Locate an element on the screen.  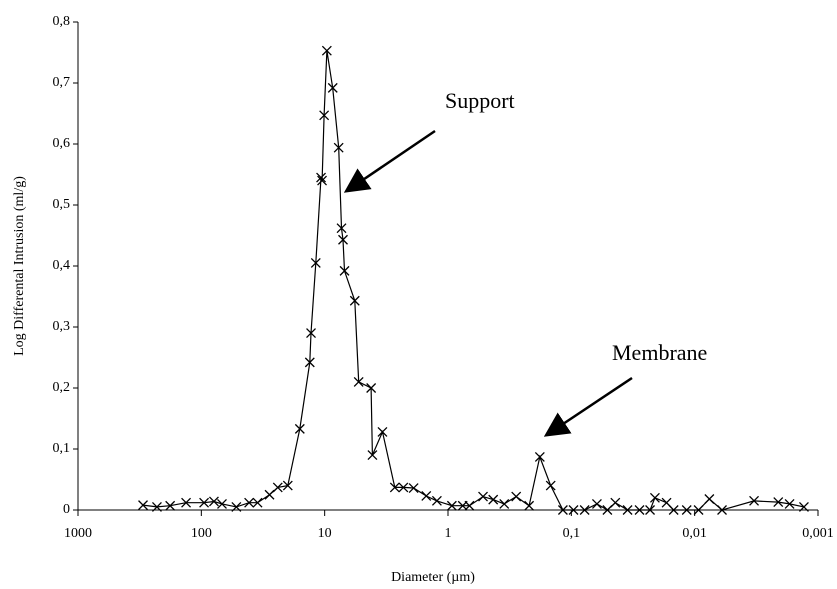
y-tick-label: 0,6 is located at coordinates (62, 143).